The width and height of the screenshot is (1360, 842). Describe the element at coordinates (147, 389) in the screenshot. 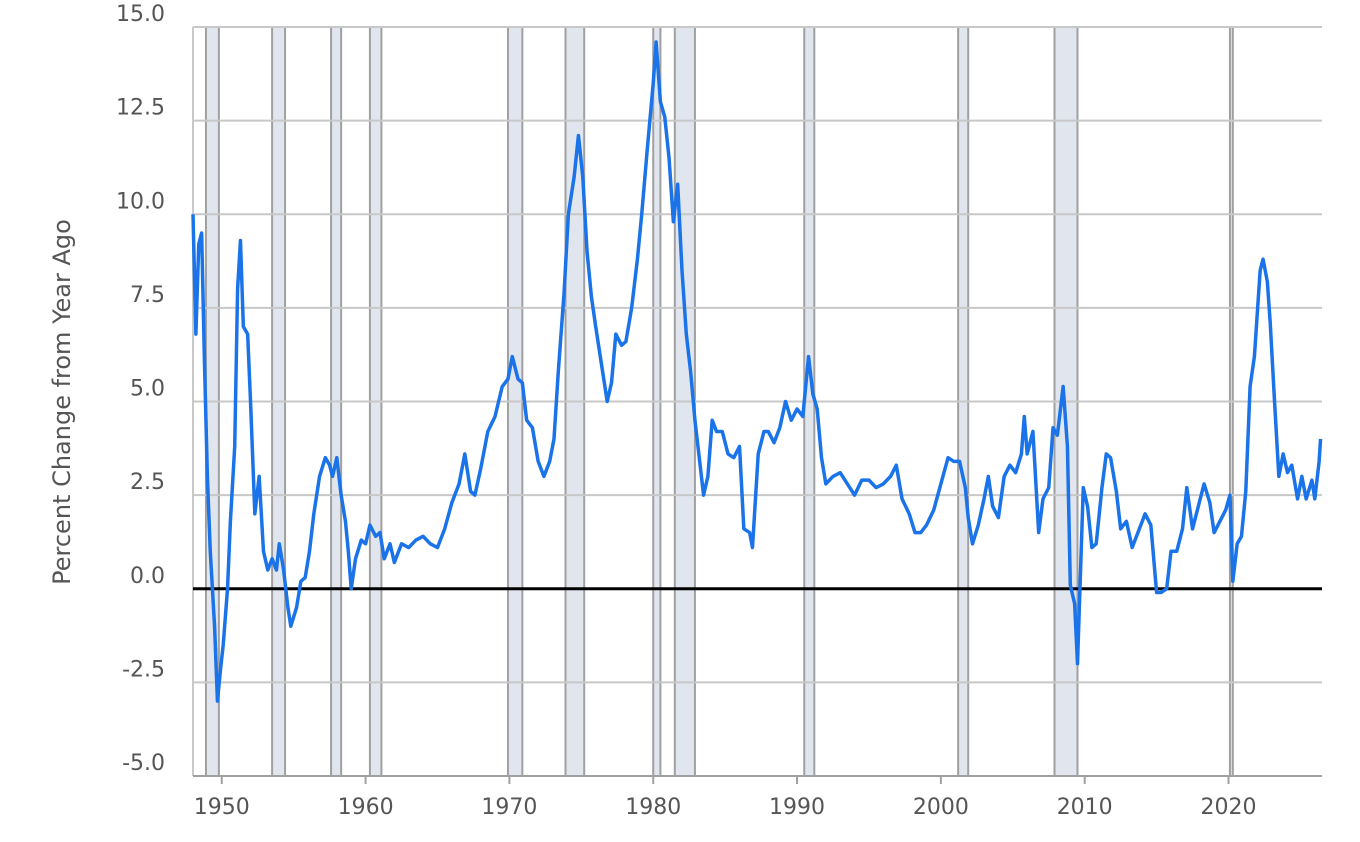

I see `y-tick-label: 5.0` at that location.